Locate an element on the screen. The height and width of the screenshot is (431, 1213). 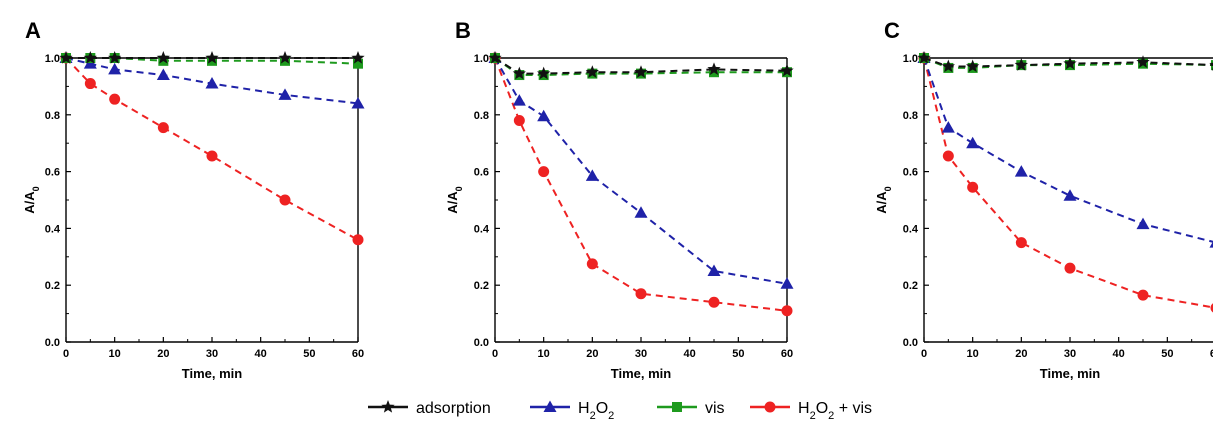
legend-label-part: + vis is located at coordinates (853, 408).